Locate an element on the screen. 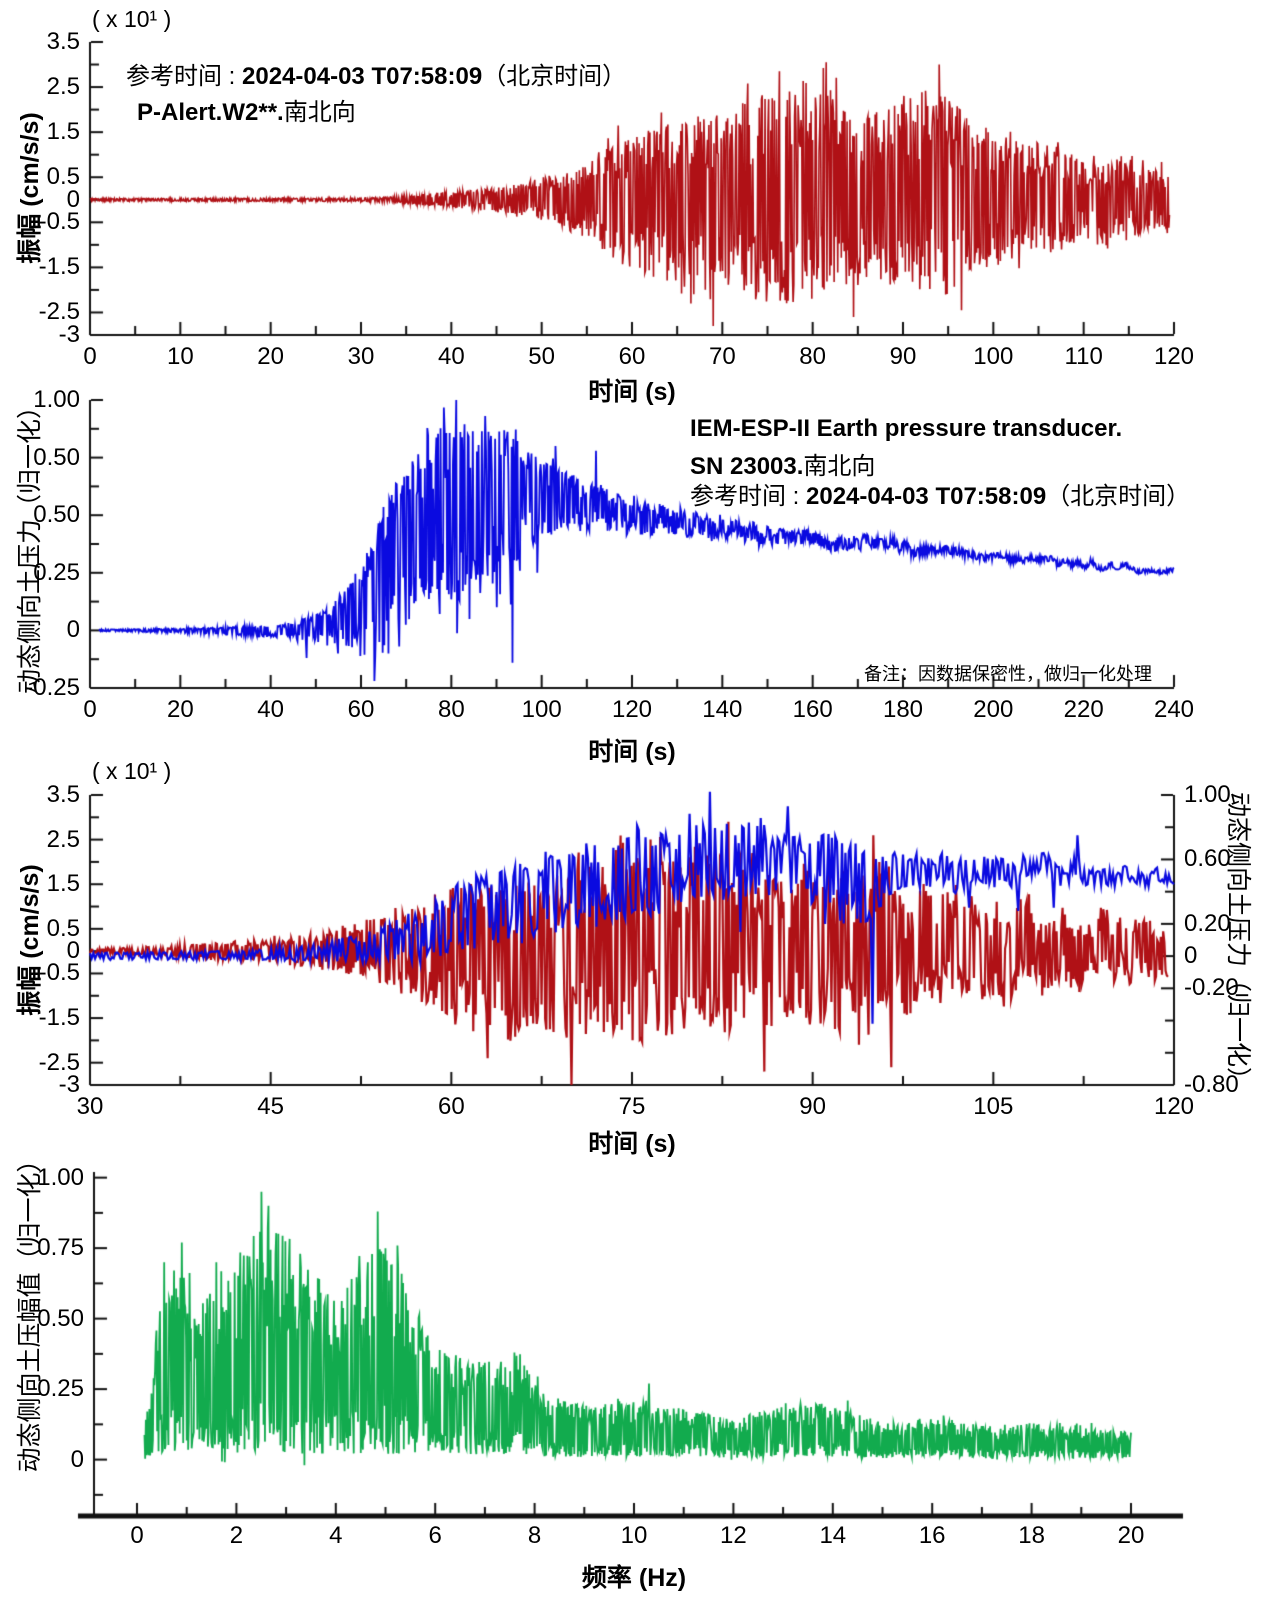 The width and height of the screenshot is (1269, 1600). chart1-y-axis-label: 振幅 (cm/s/s) is located at coordinates (30, 188).